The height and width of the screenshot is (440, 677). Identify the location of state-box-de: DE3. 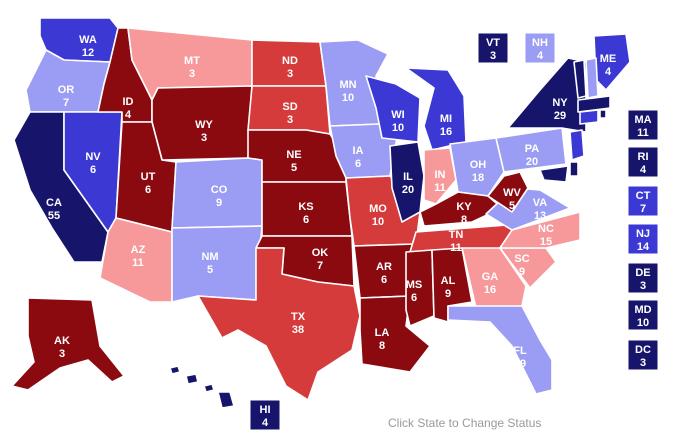
(643, 278).